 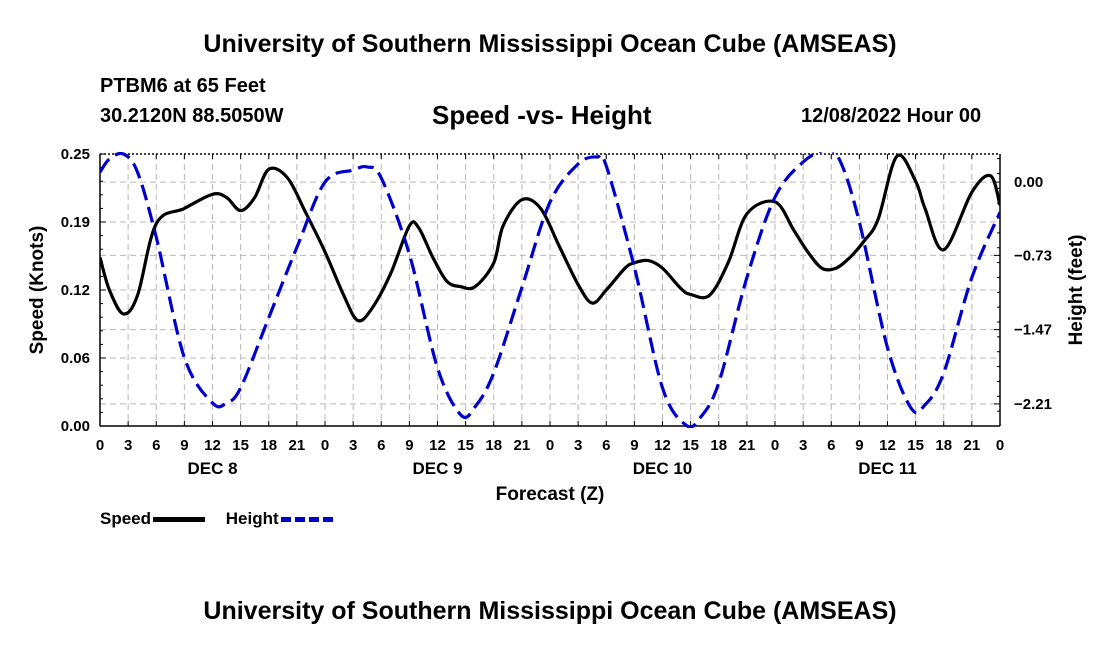 I want to click on day-label: DEC 9, so click(x=437, y=468).